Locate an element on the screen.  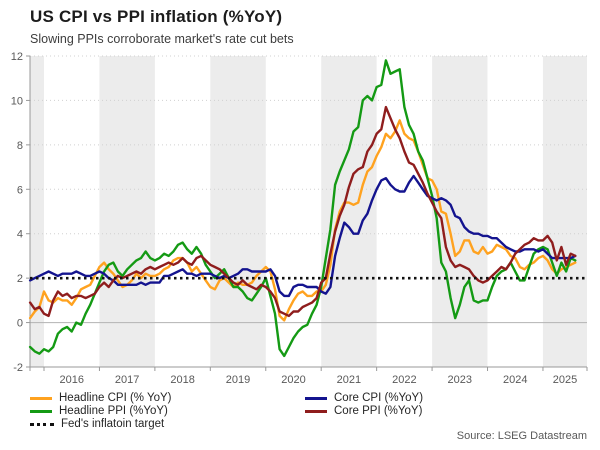
legend-item-headline-cpi: Headline CPI (% YoY) is located at coordinates (101, 398).